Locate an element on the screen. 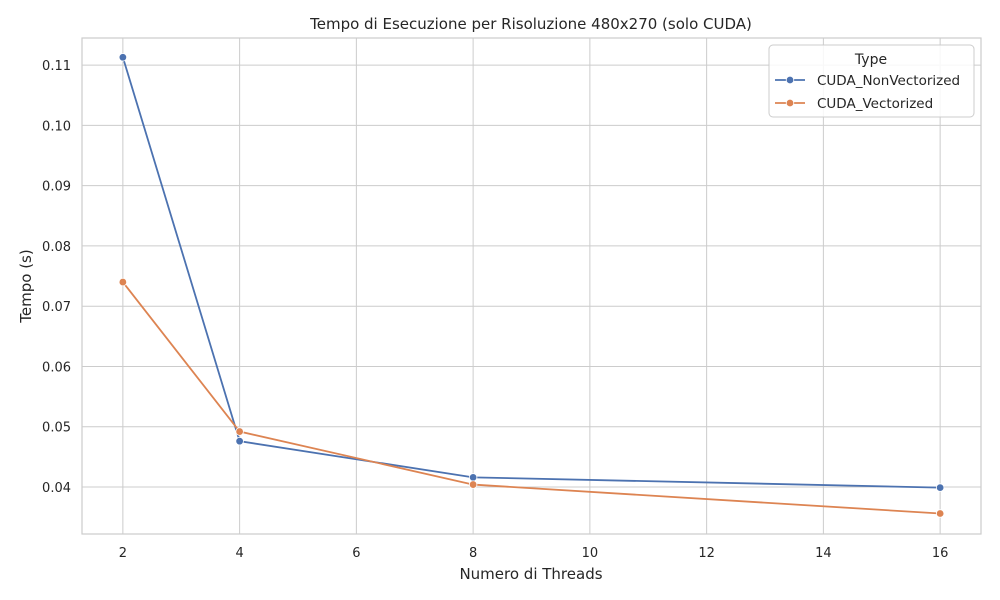  legend: Type CUDA_NonVectorized CUDA_Vectorized is located at coordinates (871, 81).